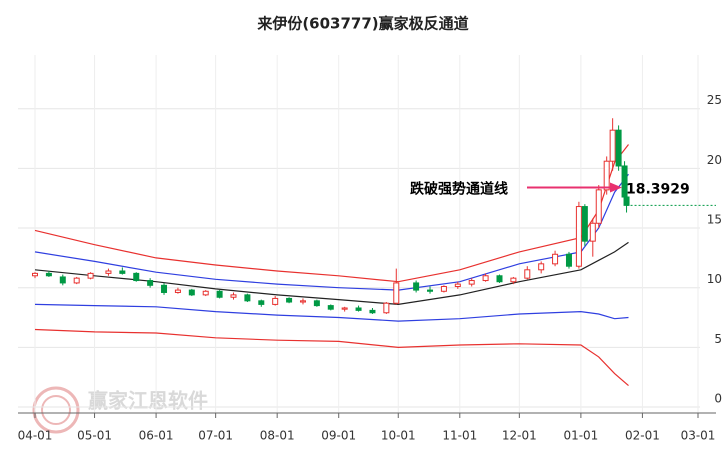 This screenshot has height=450, width=726. Describe the element at coordinates (215, 436) in the screenshot. I see `x-tick-label: 07-01` at that location.